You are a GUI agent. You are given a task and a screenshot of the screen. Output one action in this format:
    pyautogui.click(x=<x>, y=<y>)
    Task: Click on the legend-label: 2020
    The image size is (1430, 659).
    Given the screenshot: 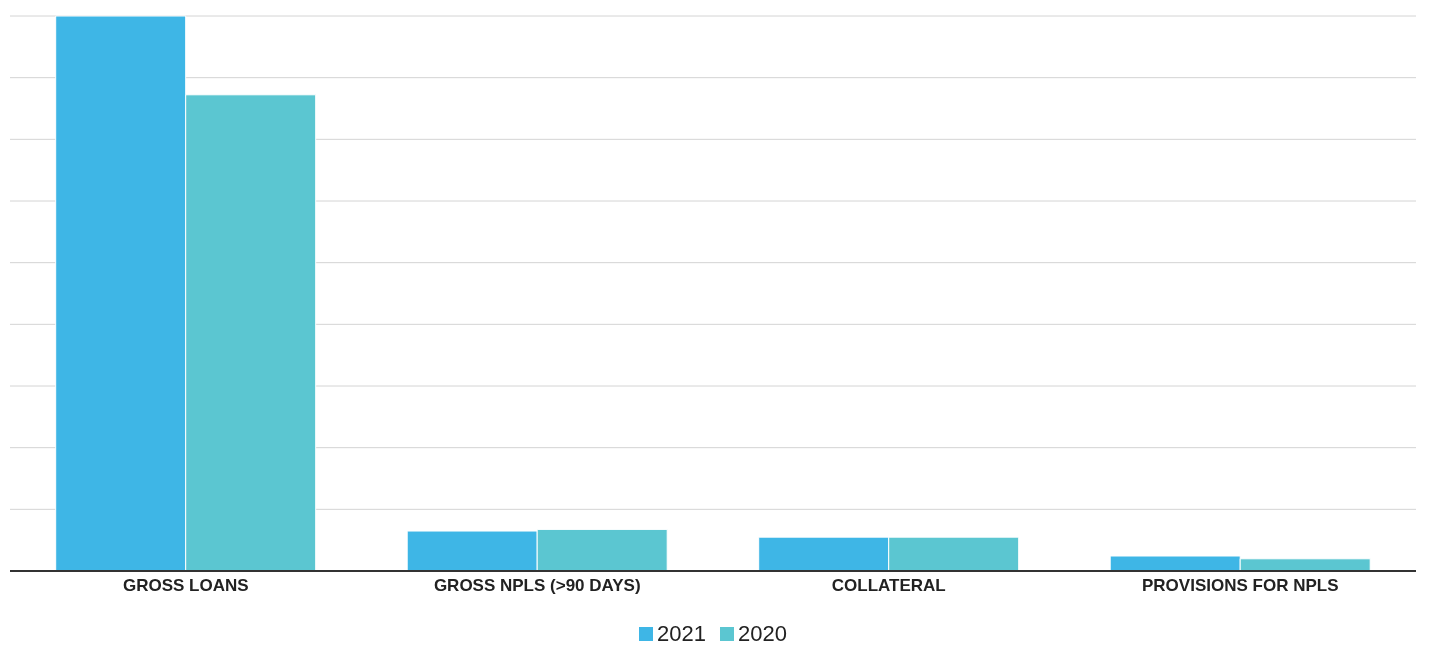 What is the action you would take?
    pyautogui.click(x=762, y=634)
    